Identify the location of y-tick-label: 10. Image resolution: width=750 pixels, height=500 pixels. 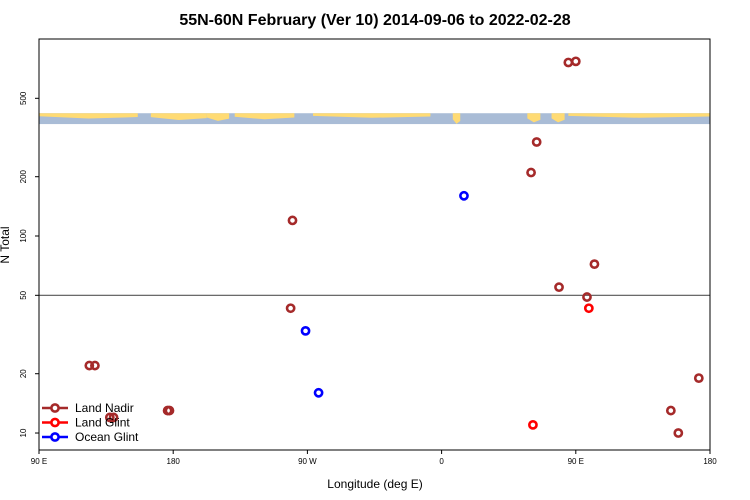
(23, 432).